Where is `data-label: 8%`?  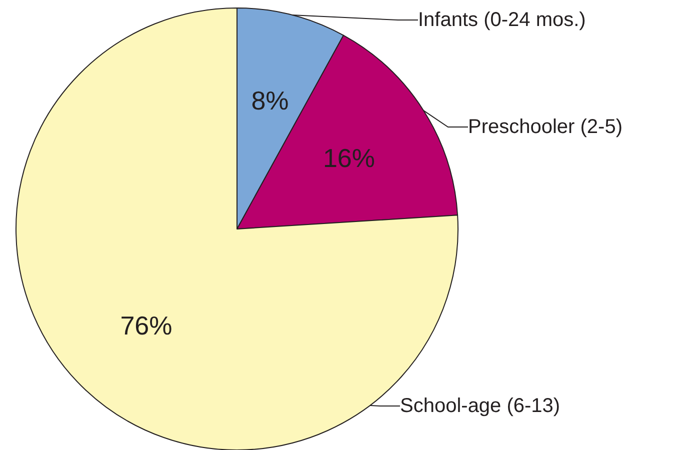
data-label: 8% is located at coordinates (270, 101).